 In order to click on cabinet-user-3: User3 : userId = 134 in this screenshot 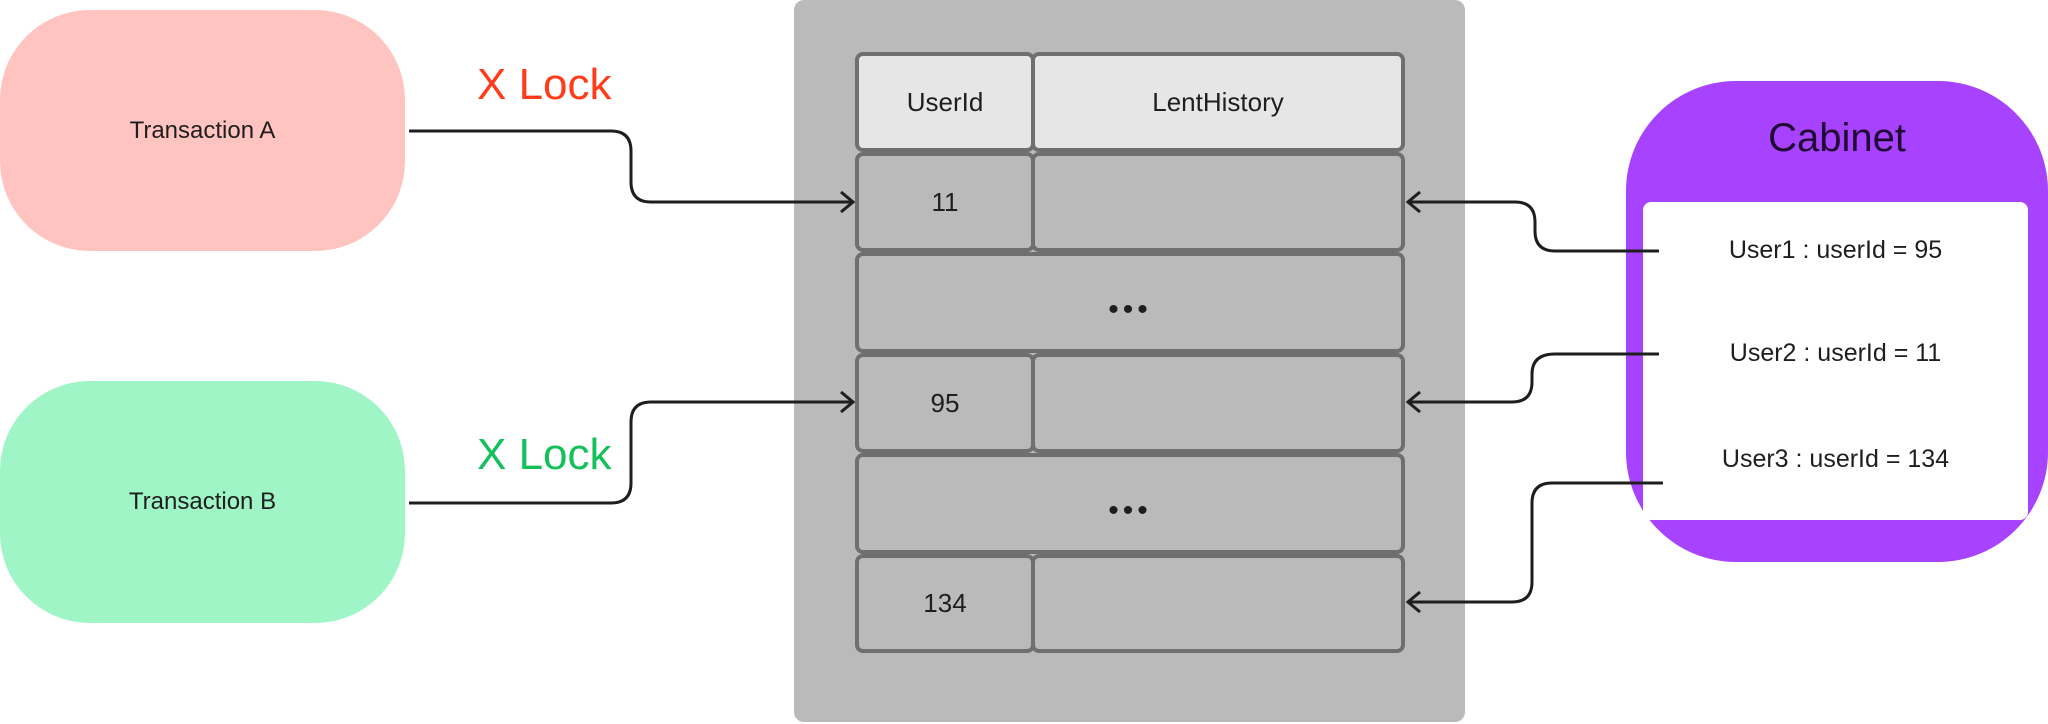, I will do `click(1835, 459)`.